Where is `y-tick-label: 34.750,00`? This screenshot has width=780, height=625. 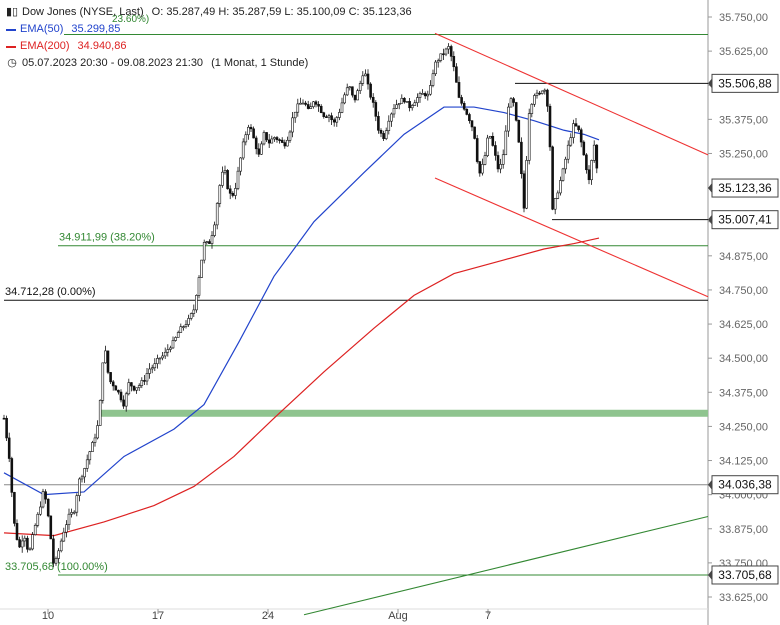 y-tick-label: 34.750,00 is located at coordinates (743, 291).